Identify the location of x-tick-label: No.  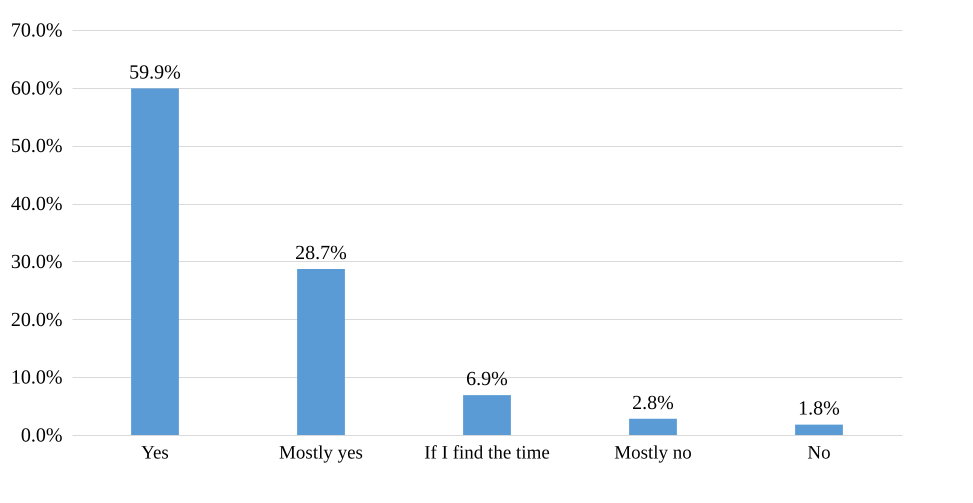
(819, 453).